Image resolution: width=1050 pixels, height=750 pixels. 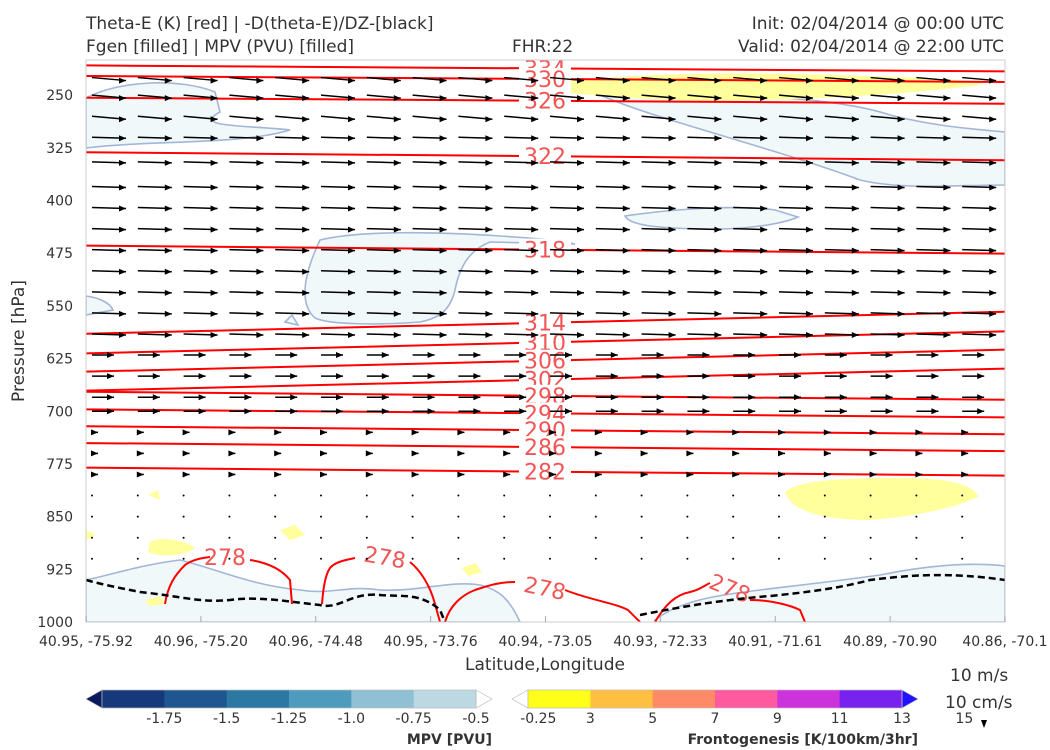 What do you see at coordinates (414, 719) in the screenshot?
I see `colorbar-tick-label: -0.75` at bounding box center [414, 719].